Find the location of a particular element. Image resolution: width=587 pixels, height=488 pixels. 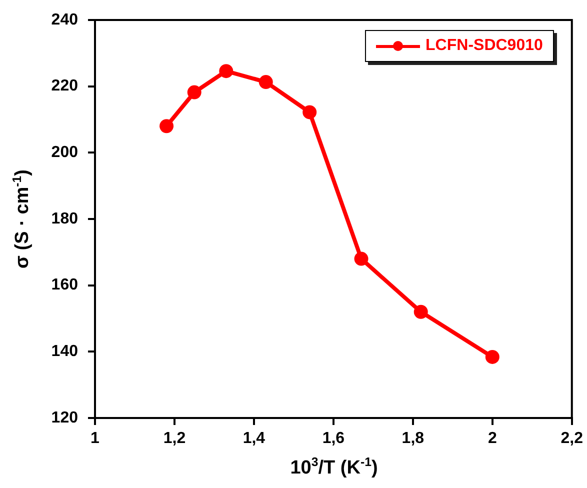

x-tick-label: 1,8 is located at coordinates (413, 439).